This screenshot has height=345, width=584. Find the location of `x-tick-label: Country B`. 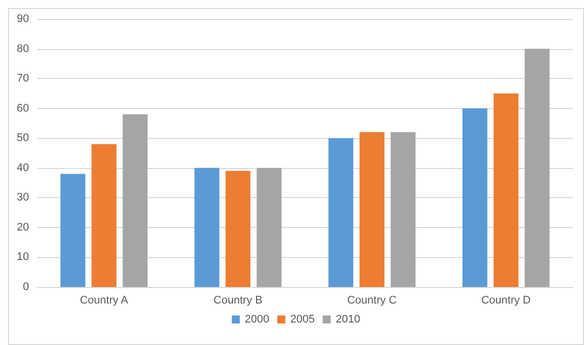

x-tick-label: Country B is located at coordinates (238, 300).